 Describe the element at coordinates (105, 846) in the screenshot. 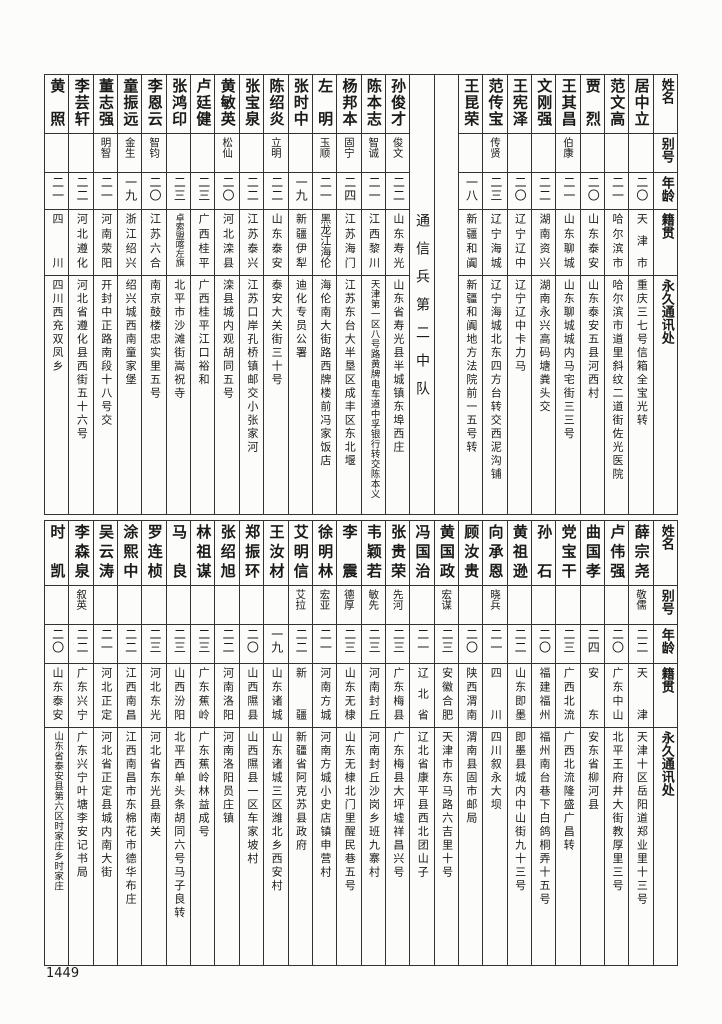

I see `person-address: 河北省正定县城内南大街` at that location.